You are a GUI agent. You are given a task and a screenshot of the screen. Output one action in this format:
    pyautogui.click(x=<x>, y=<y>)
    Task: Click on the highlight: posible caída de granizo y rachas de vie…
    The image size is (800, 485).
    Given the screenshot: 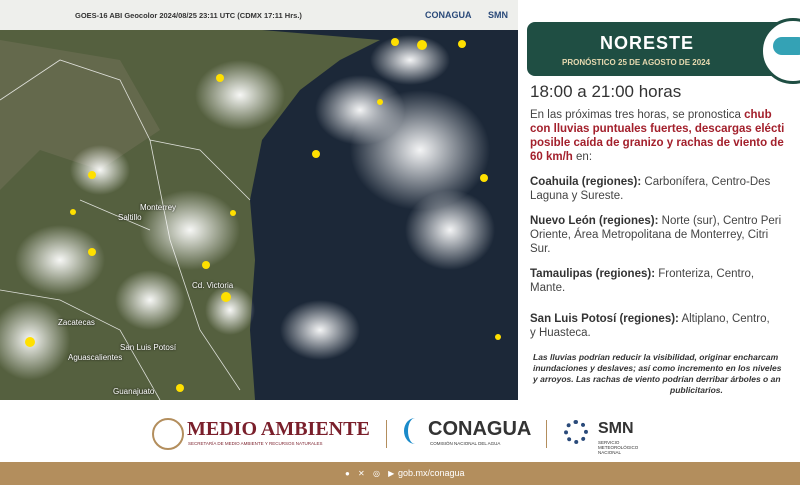 What is the action you would take?
    pyautogui.click(x=657, y=143)
    